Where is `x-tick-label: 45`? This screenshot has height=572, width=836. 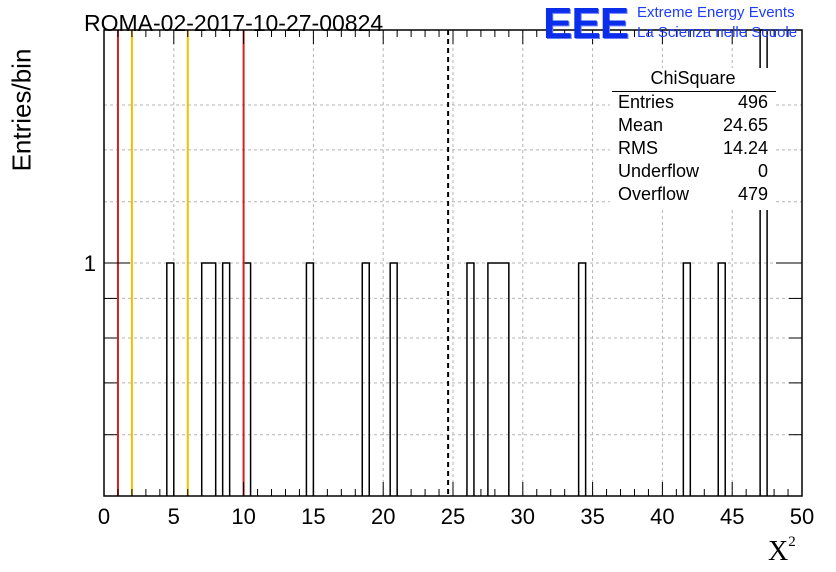 x-tick-label: 45 is located at coordinates (732, 516).